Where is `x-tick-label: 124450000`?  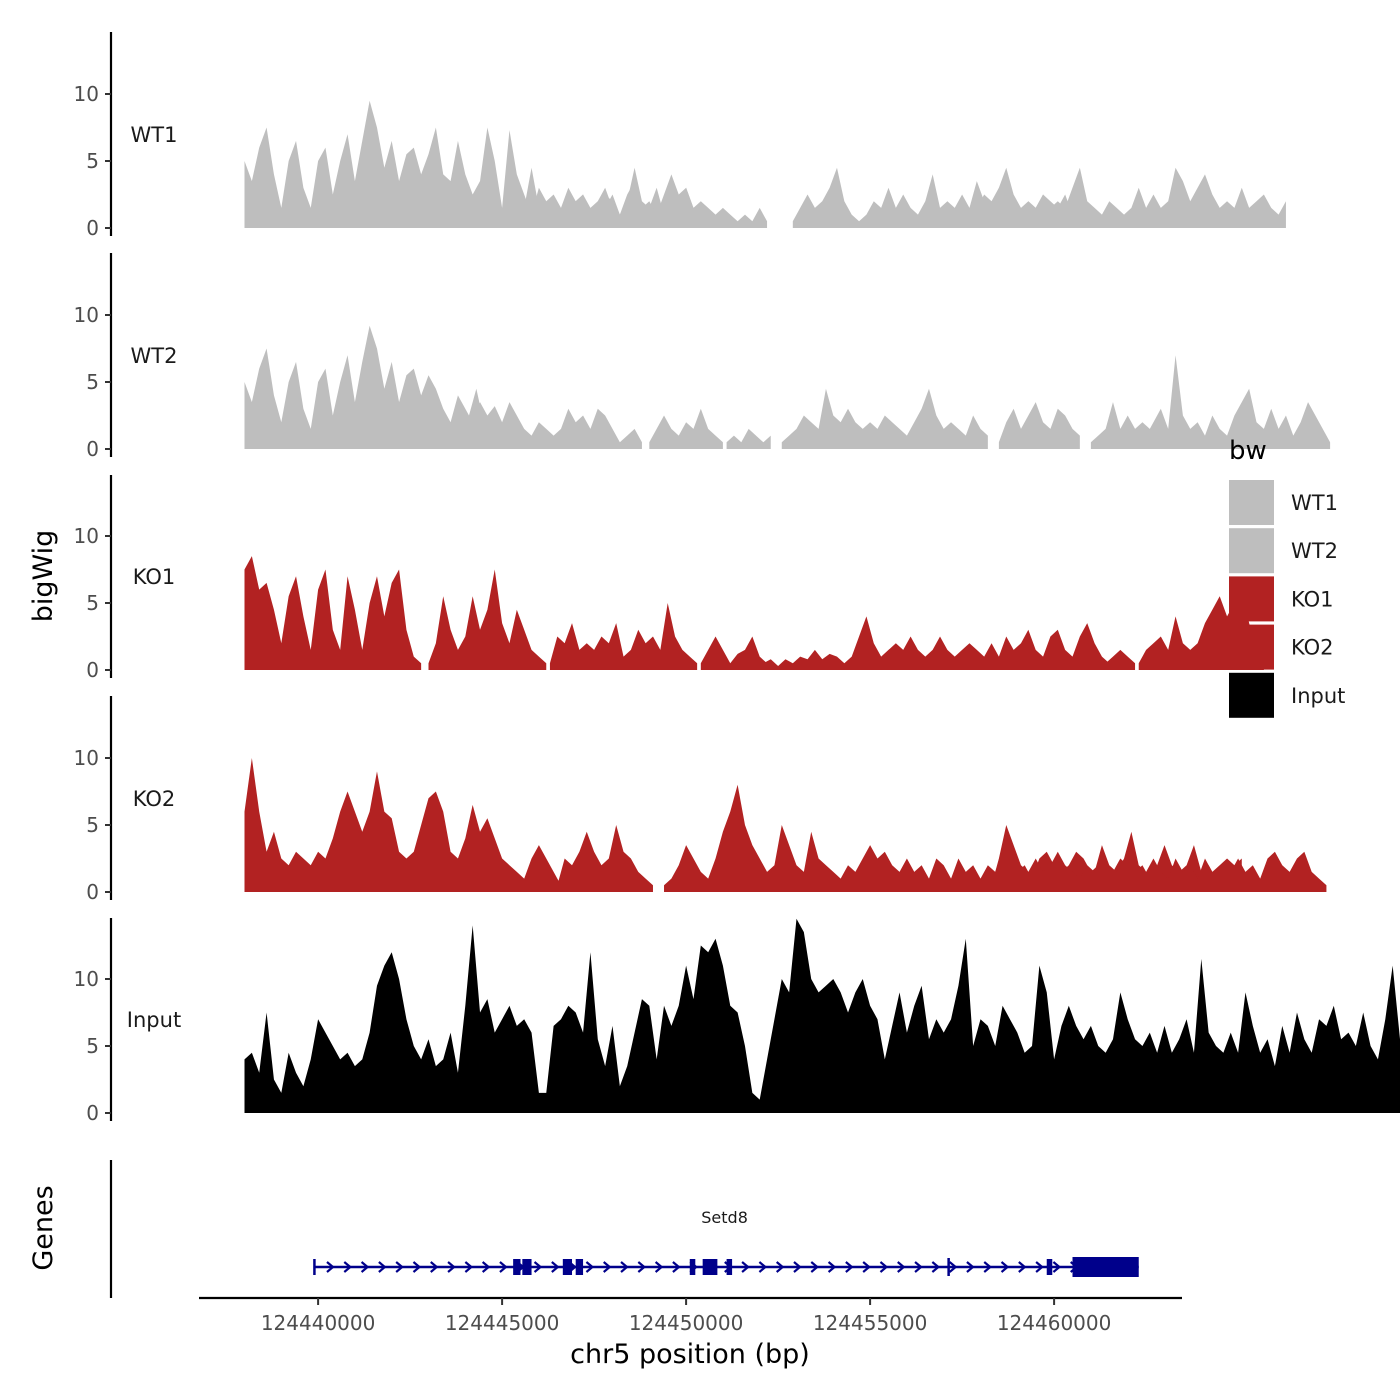 x-tick-label: 124450000 is located at coordinates (686, 1323).